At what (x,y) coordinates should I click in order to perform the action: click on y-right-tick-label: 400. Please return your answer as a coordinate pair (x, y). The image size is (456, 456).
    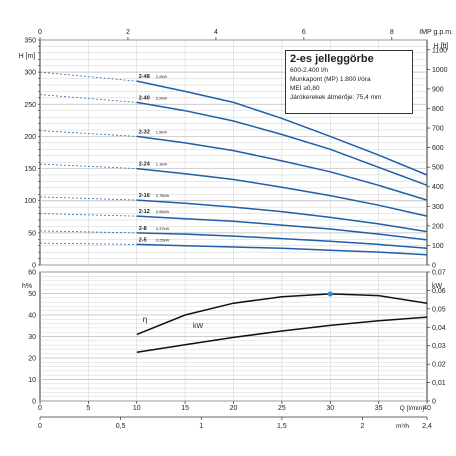
    Looking at the image, I should click on (438, 187).